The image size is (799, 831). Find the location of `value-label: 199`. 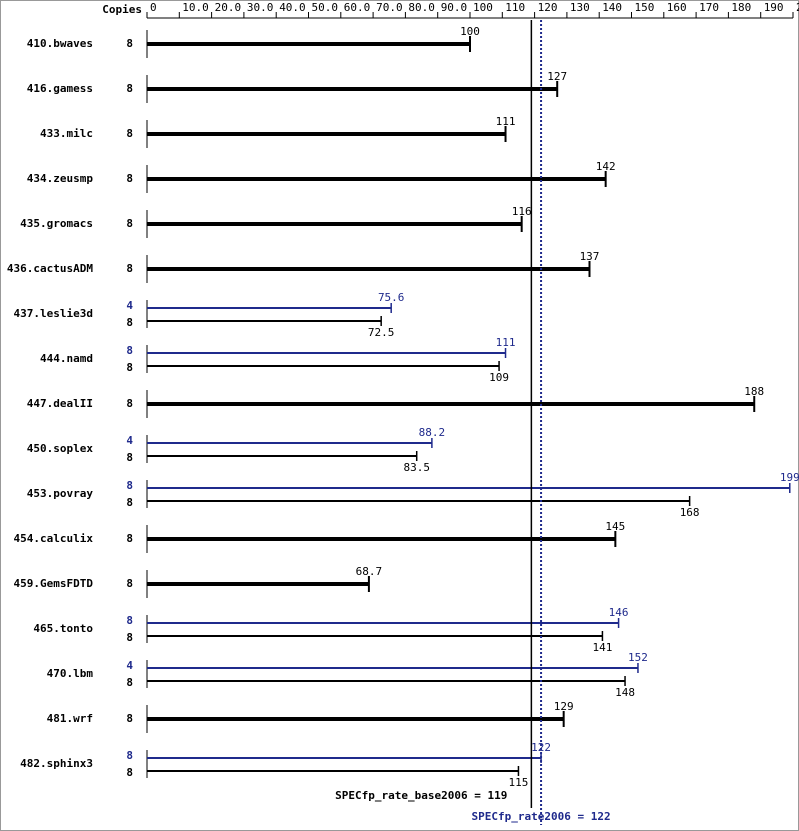

value-label: 199 is located at coordinates (789, 477).